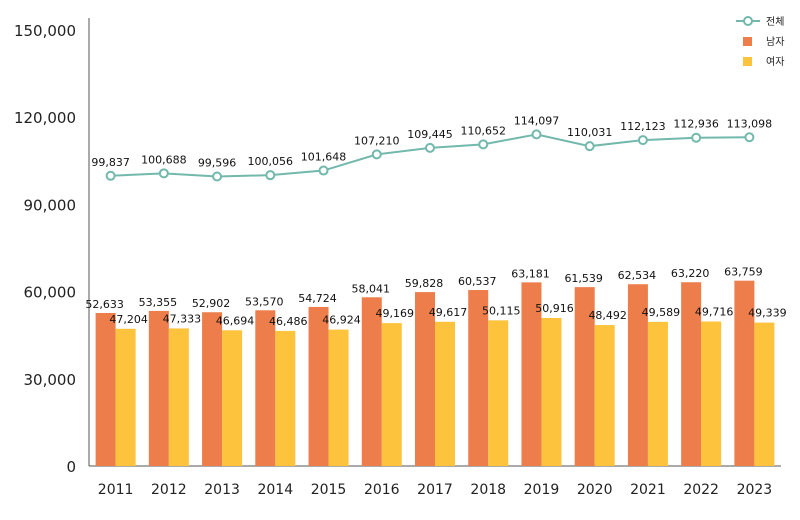 The height and width of the screenshot is (520, 800). Describe the element at coordinates (271, 161) in the screenshot. I see `data-label-total: 100,056` at that location.